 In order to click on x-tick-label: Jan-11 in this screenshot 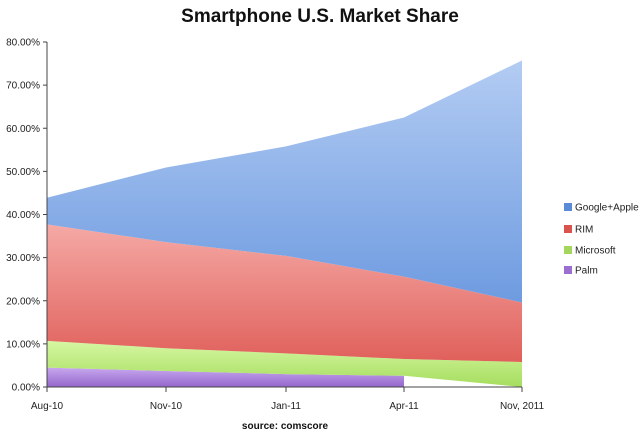, I will do `click(286, 406)`.